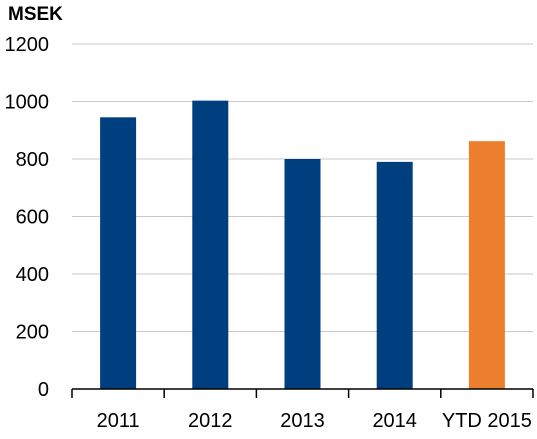 The image size is (537, 439). I want to click on bar-2012, so click(210, 244).